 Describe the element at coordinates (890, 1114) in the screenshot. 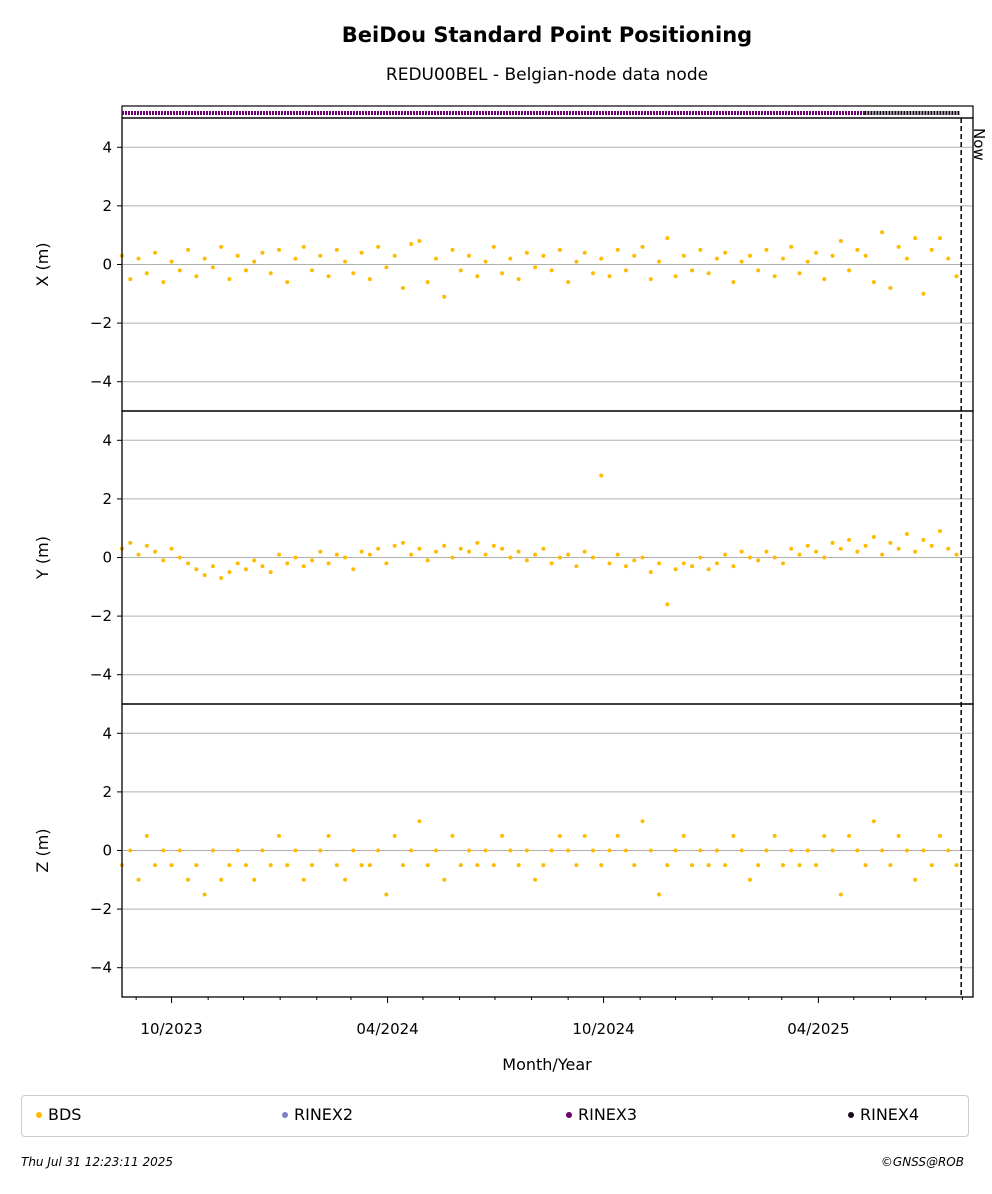

I see `legend-label: RINEX4` at that location.